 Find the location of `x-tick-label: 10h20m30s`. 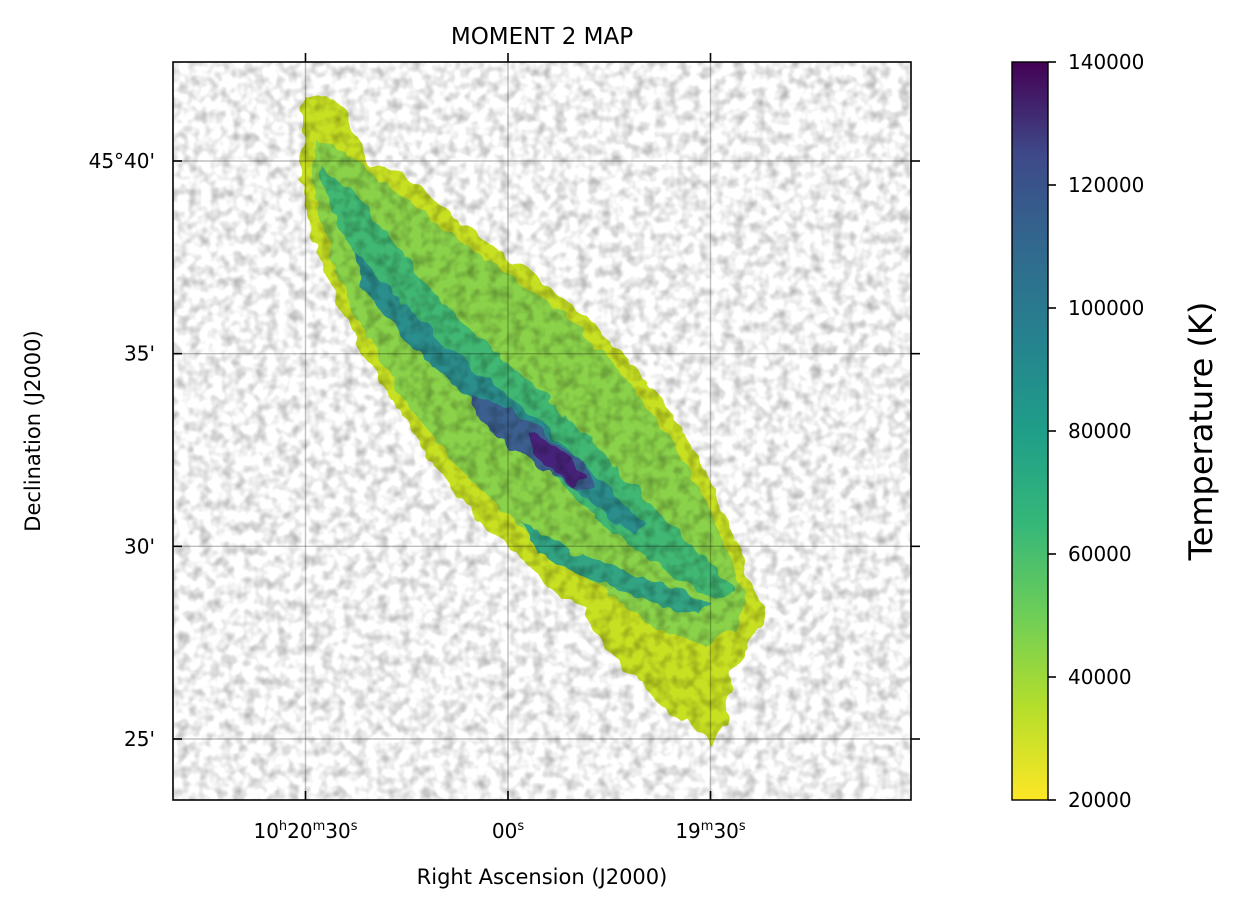

x-tick-label: 10h20m30s is located at coordinates (305, 831).